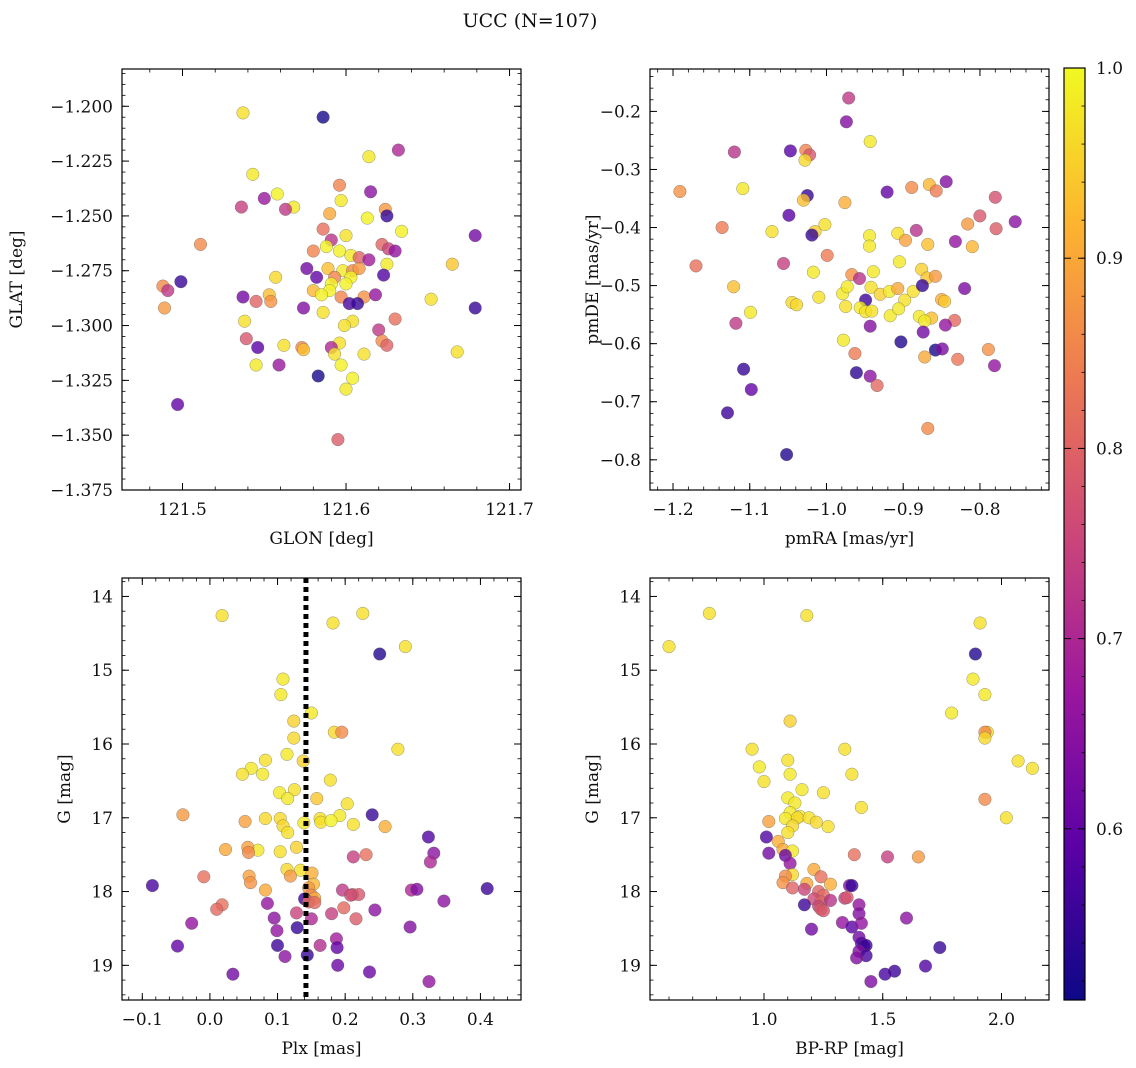 This screenshot has height=1068, width=1136. Describe the element at coordinates (749, 510) in the screenshot. I see `x-tick-label: −1.1` at that location.